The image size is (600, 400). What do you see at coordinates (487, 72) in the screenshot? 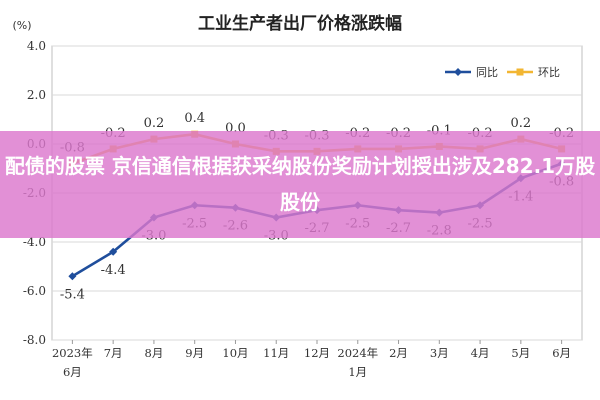
I see `legend-label: 同比` at bounding box center [487, 72].